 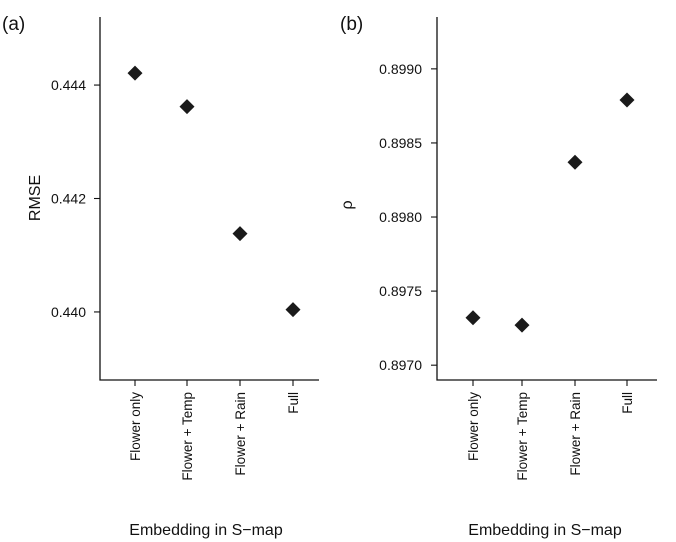 I want to click on y-tick-label: 0.8970, so click(x=400, y=365).